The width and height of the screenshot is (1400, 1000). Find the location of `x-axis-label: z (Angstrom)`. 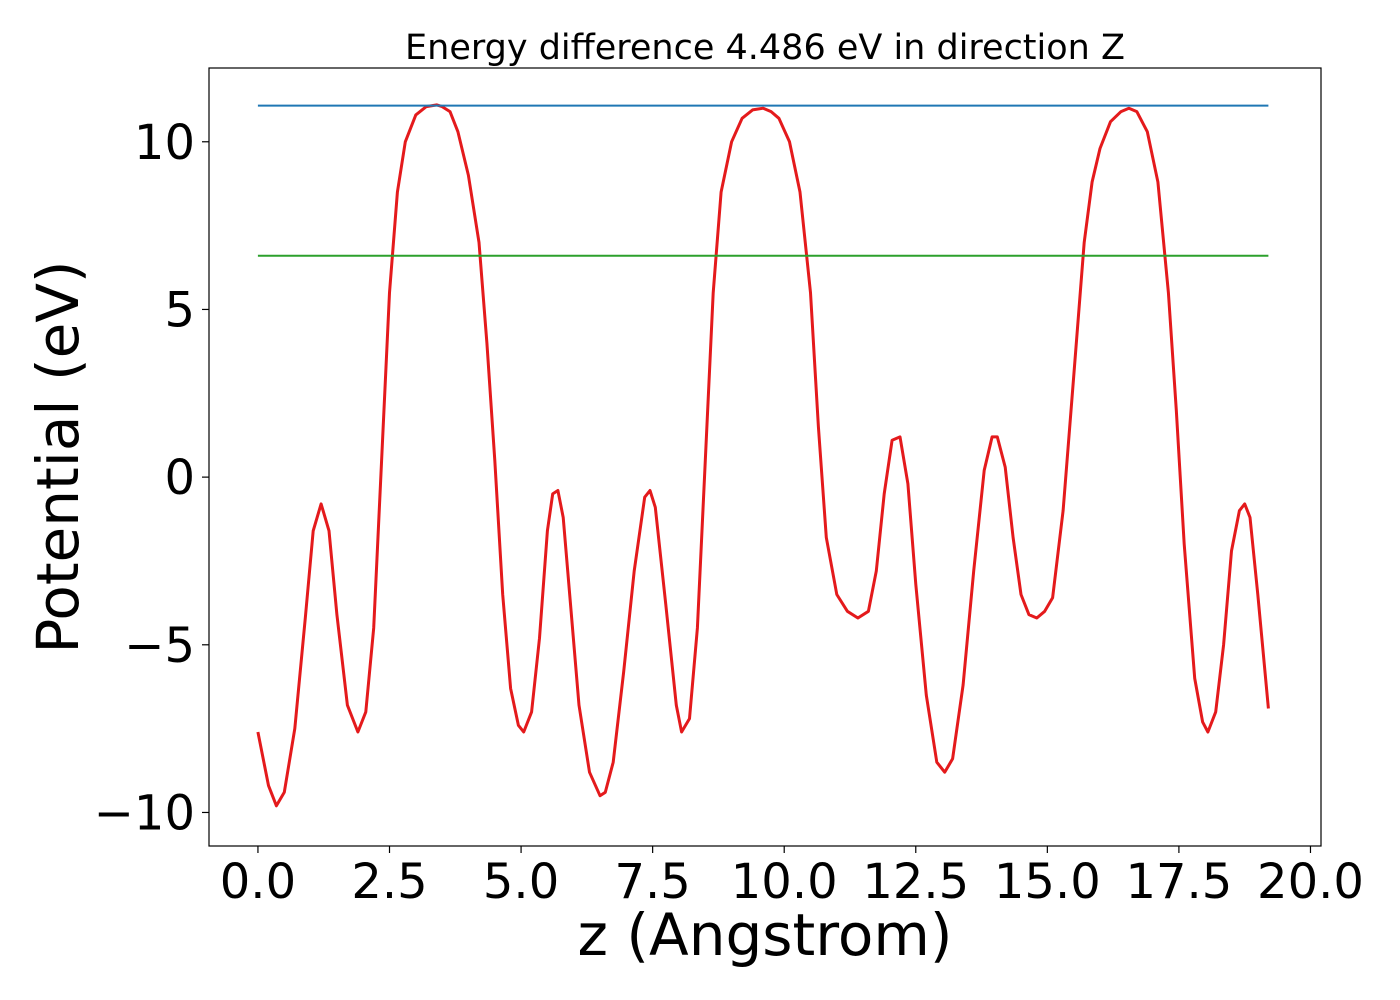

x-axis-label: z (Angstrom) is located at coordinates (765, 935).